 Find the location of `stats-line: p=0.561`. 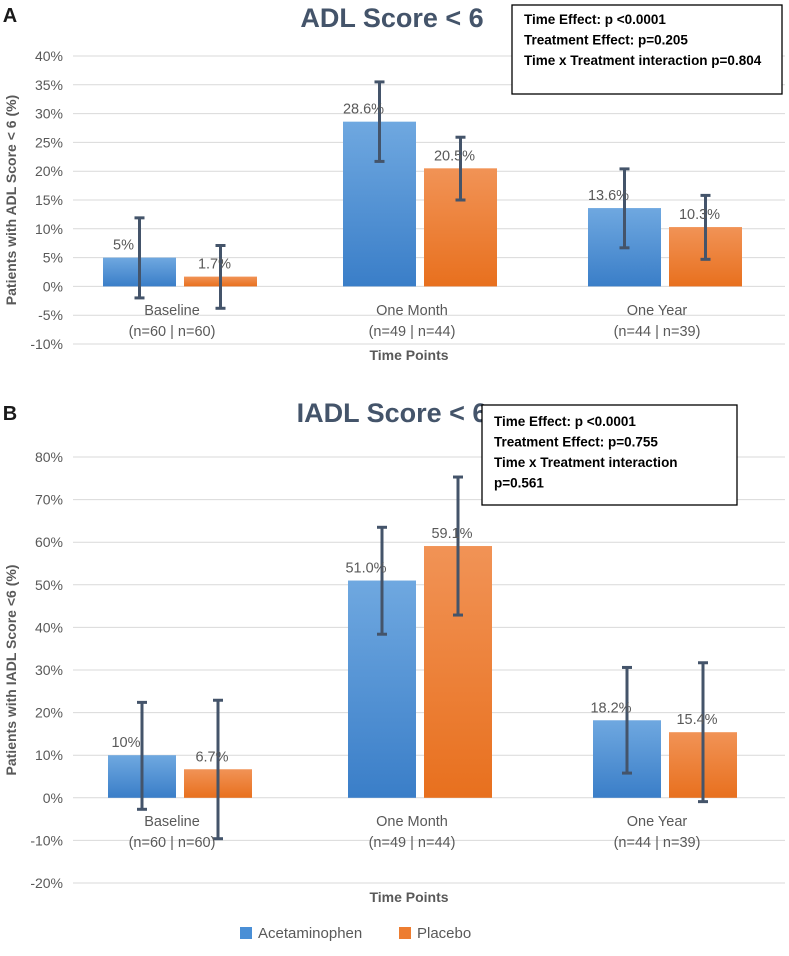

stats-line: p=0.561 is located at coordinates (519, 483).